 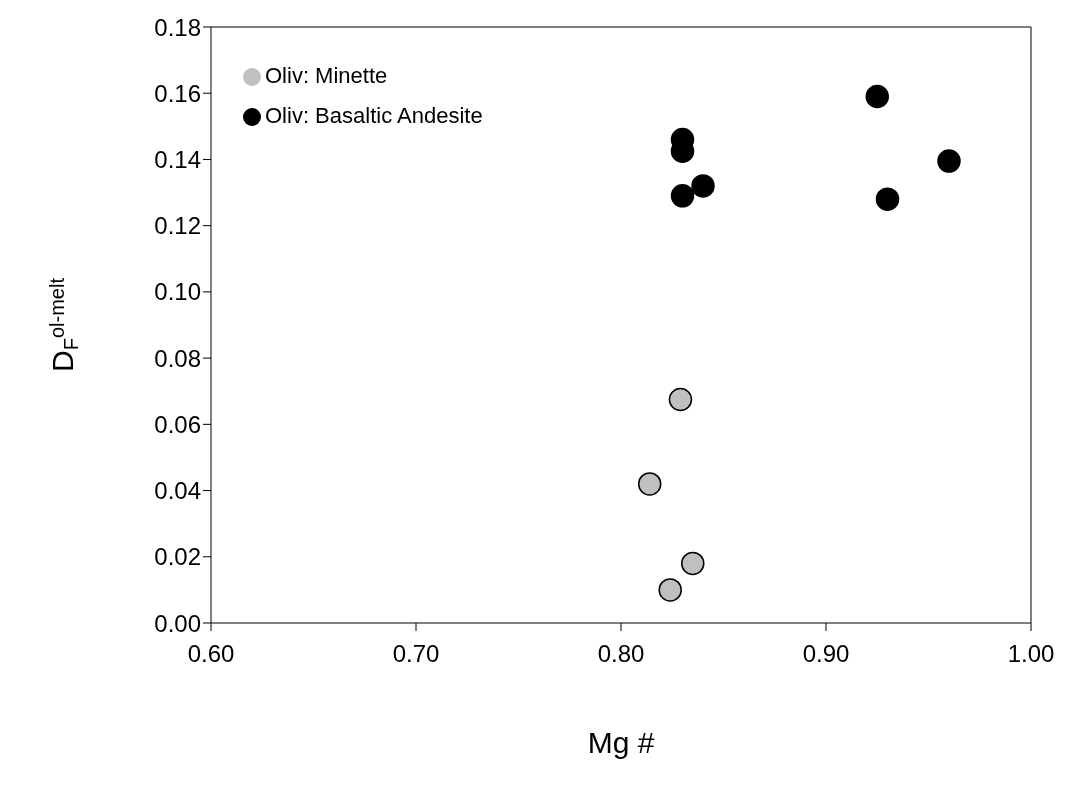 What do you see at coordinates (177, 623) in the screenshot?
I see `y-tick-label: 0.00` at bounding box center [177, 623].